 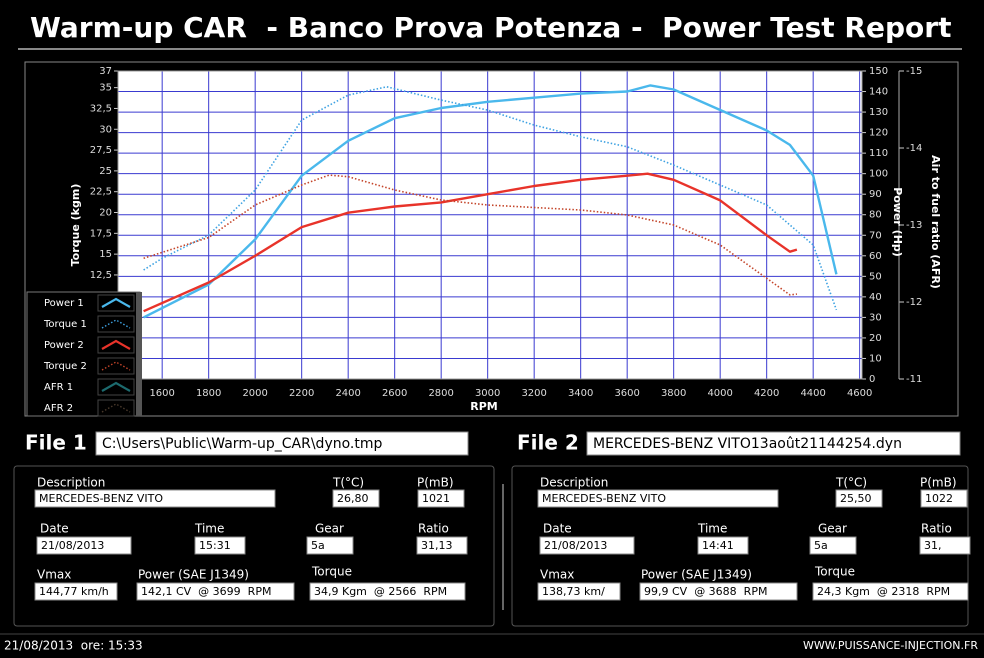 I want to click on y2-tick-label: 60, so click(x=875, y=256).